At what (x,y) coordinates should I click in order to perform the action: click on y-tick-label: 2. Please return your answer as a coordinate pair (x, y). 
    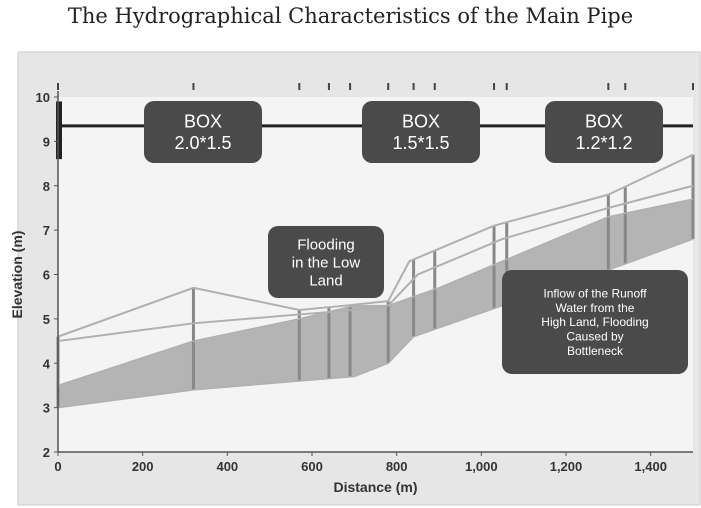
    Looking at the image, I should click on (46, 452).